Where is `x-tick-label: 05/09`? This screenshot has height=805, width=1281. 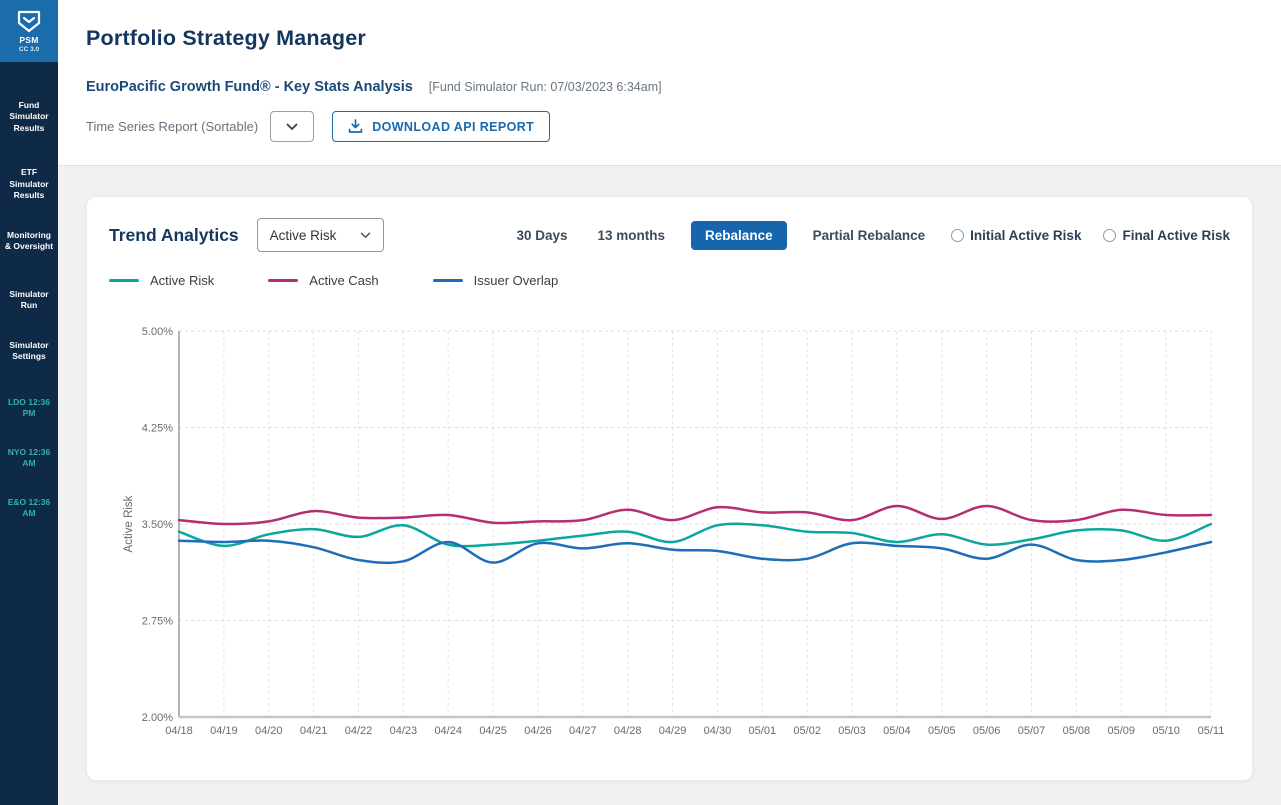
x-tick-label: 05/09 is located at coordinates (1121, 731).